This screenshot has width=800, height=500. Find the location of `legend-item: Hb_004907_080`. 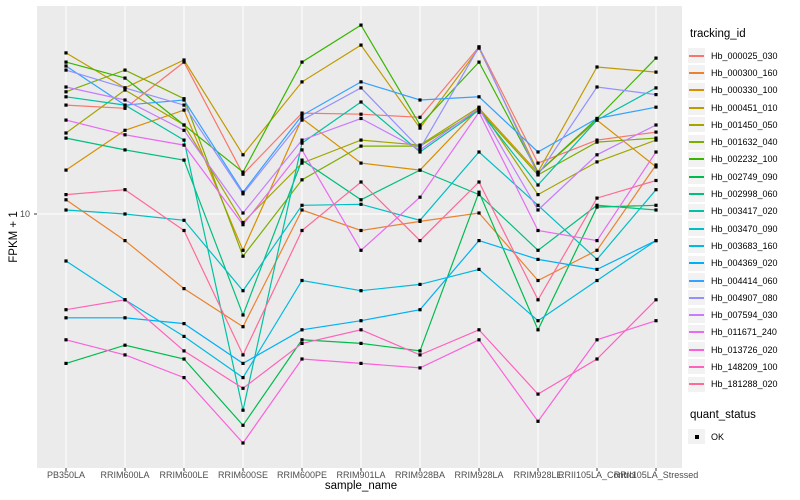

legend-item: Hb_004907_080 is located at coordinates (744, 297).